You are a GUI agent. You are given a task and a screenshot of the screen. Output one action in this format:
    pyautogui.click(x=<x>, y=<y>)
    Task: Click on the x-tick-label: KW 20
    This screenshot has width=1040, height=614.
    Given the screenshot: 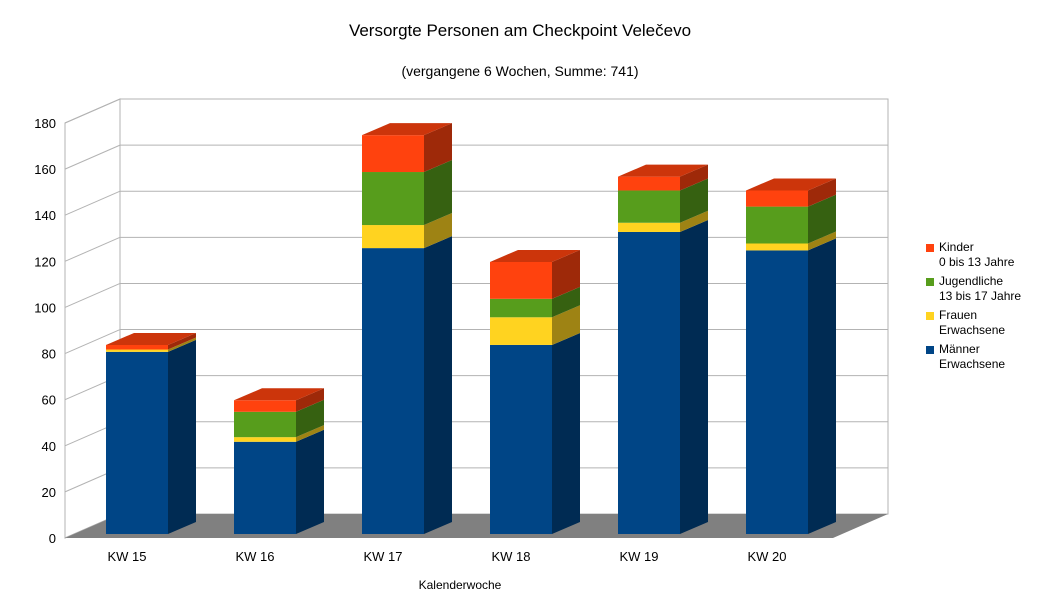 What is the action you would take?
    pyautogui.click(x=766, y=556)
    